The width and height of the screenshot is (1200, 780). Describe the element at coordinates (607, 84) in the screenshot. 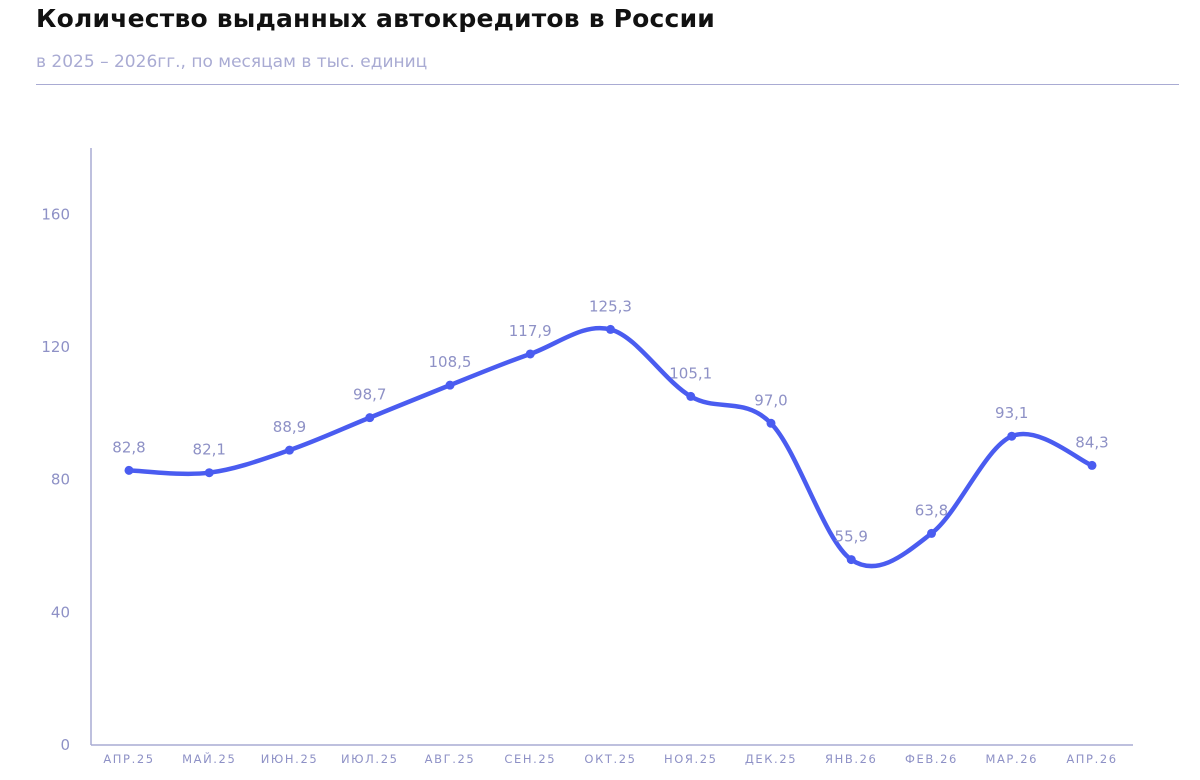

I see `header-divider` at that location.